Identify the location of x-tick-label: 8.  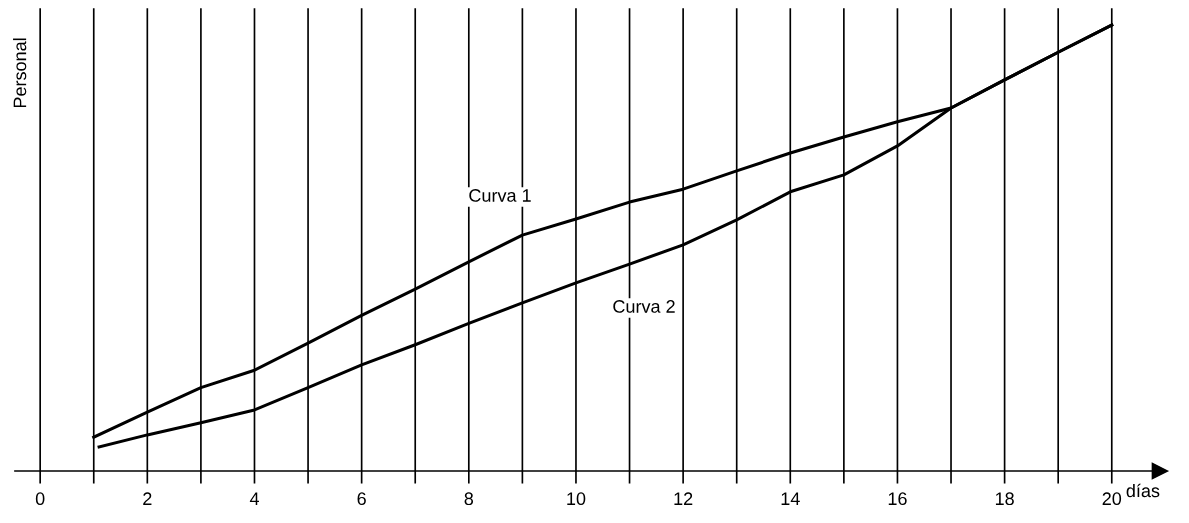
(469, 499).